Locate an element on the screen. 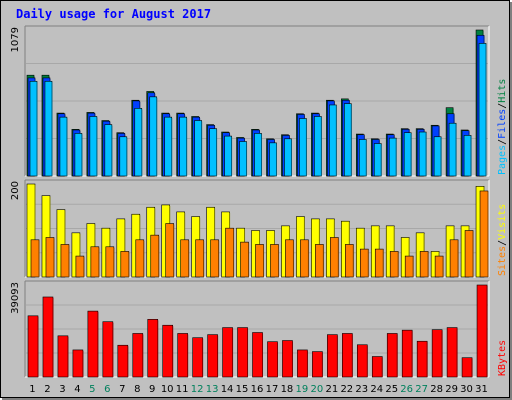 The height and width of the screenshot is (400, 512). x-tick-label-day-16: 16 is located at coordinates (257, 389).